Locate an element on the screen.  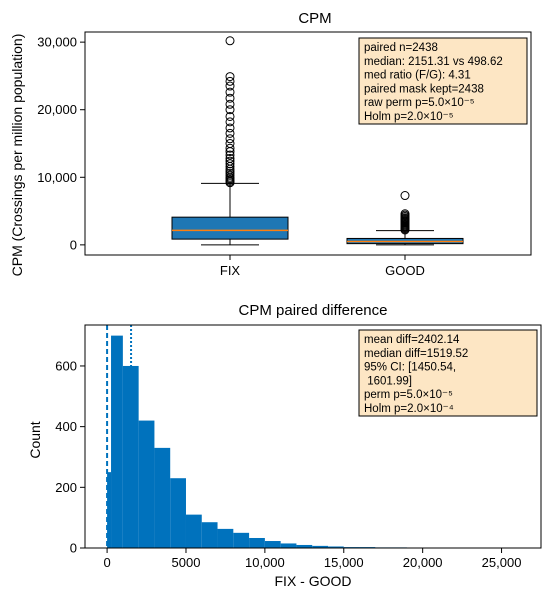
annotation-line: perm p=5.0×10⁻⁵ is located at coordinates (408, 395).